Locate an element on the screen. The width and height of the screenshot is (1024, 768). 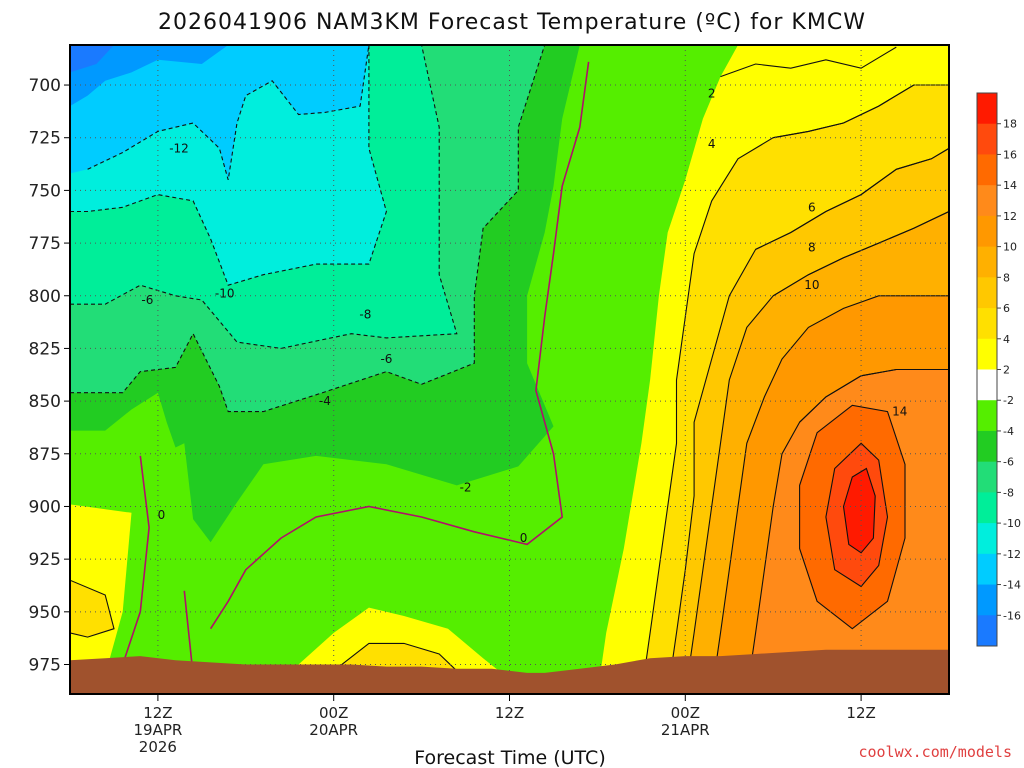
colorbar-label: -12 is located at coordinates (1012, 554).